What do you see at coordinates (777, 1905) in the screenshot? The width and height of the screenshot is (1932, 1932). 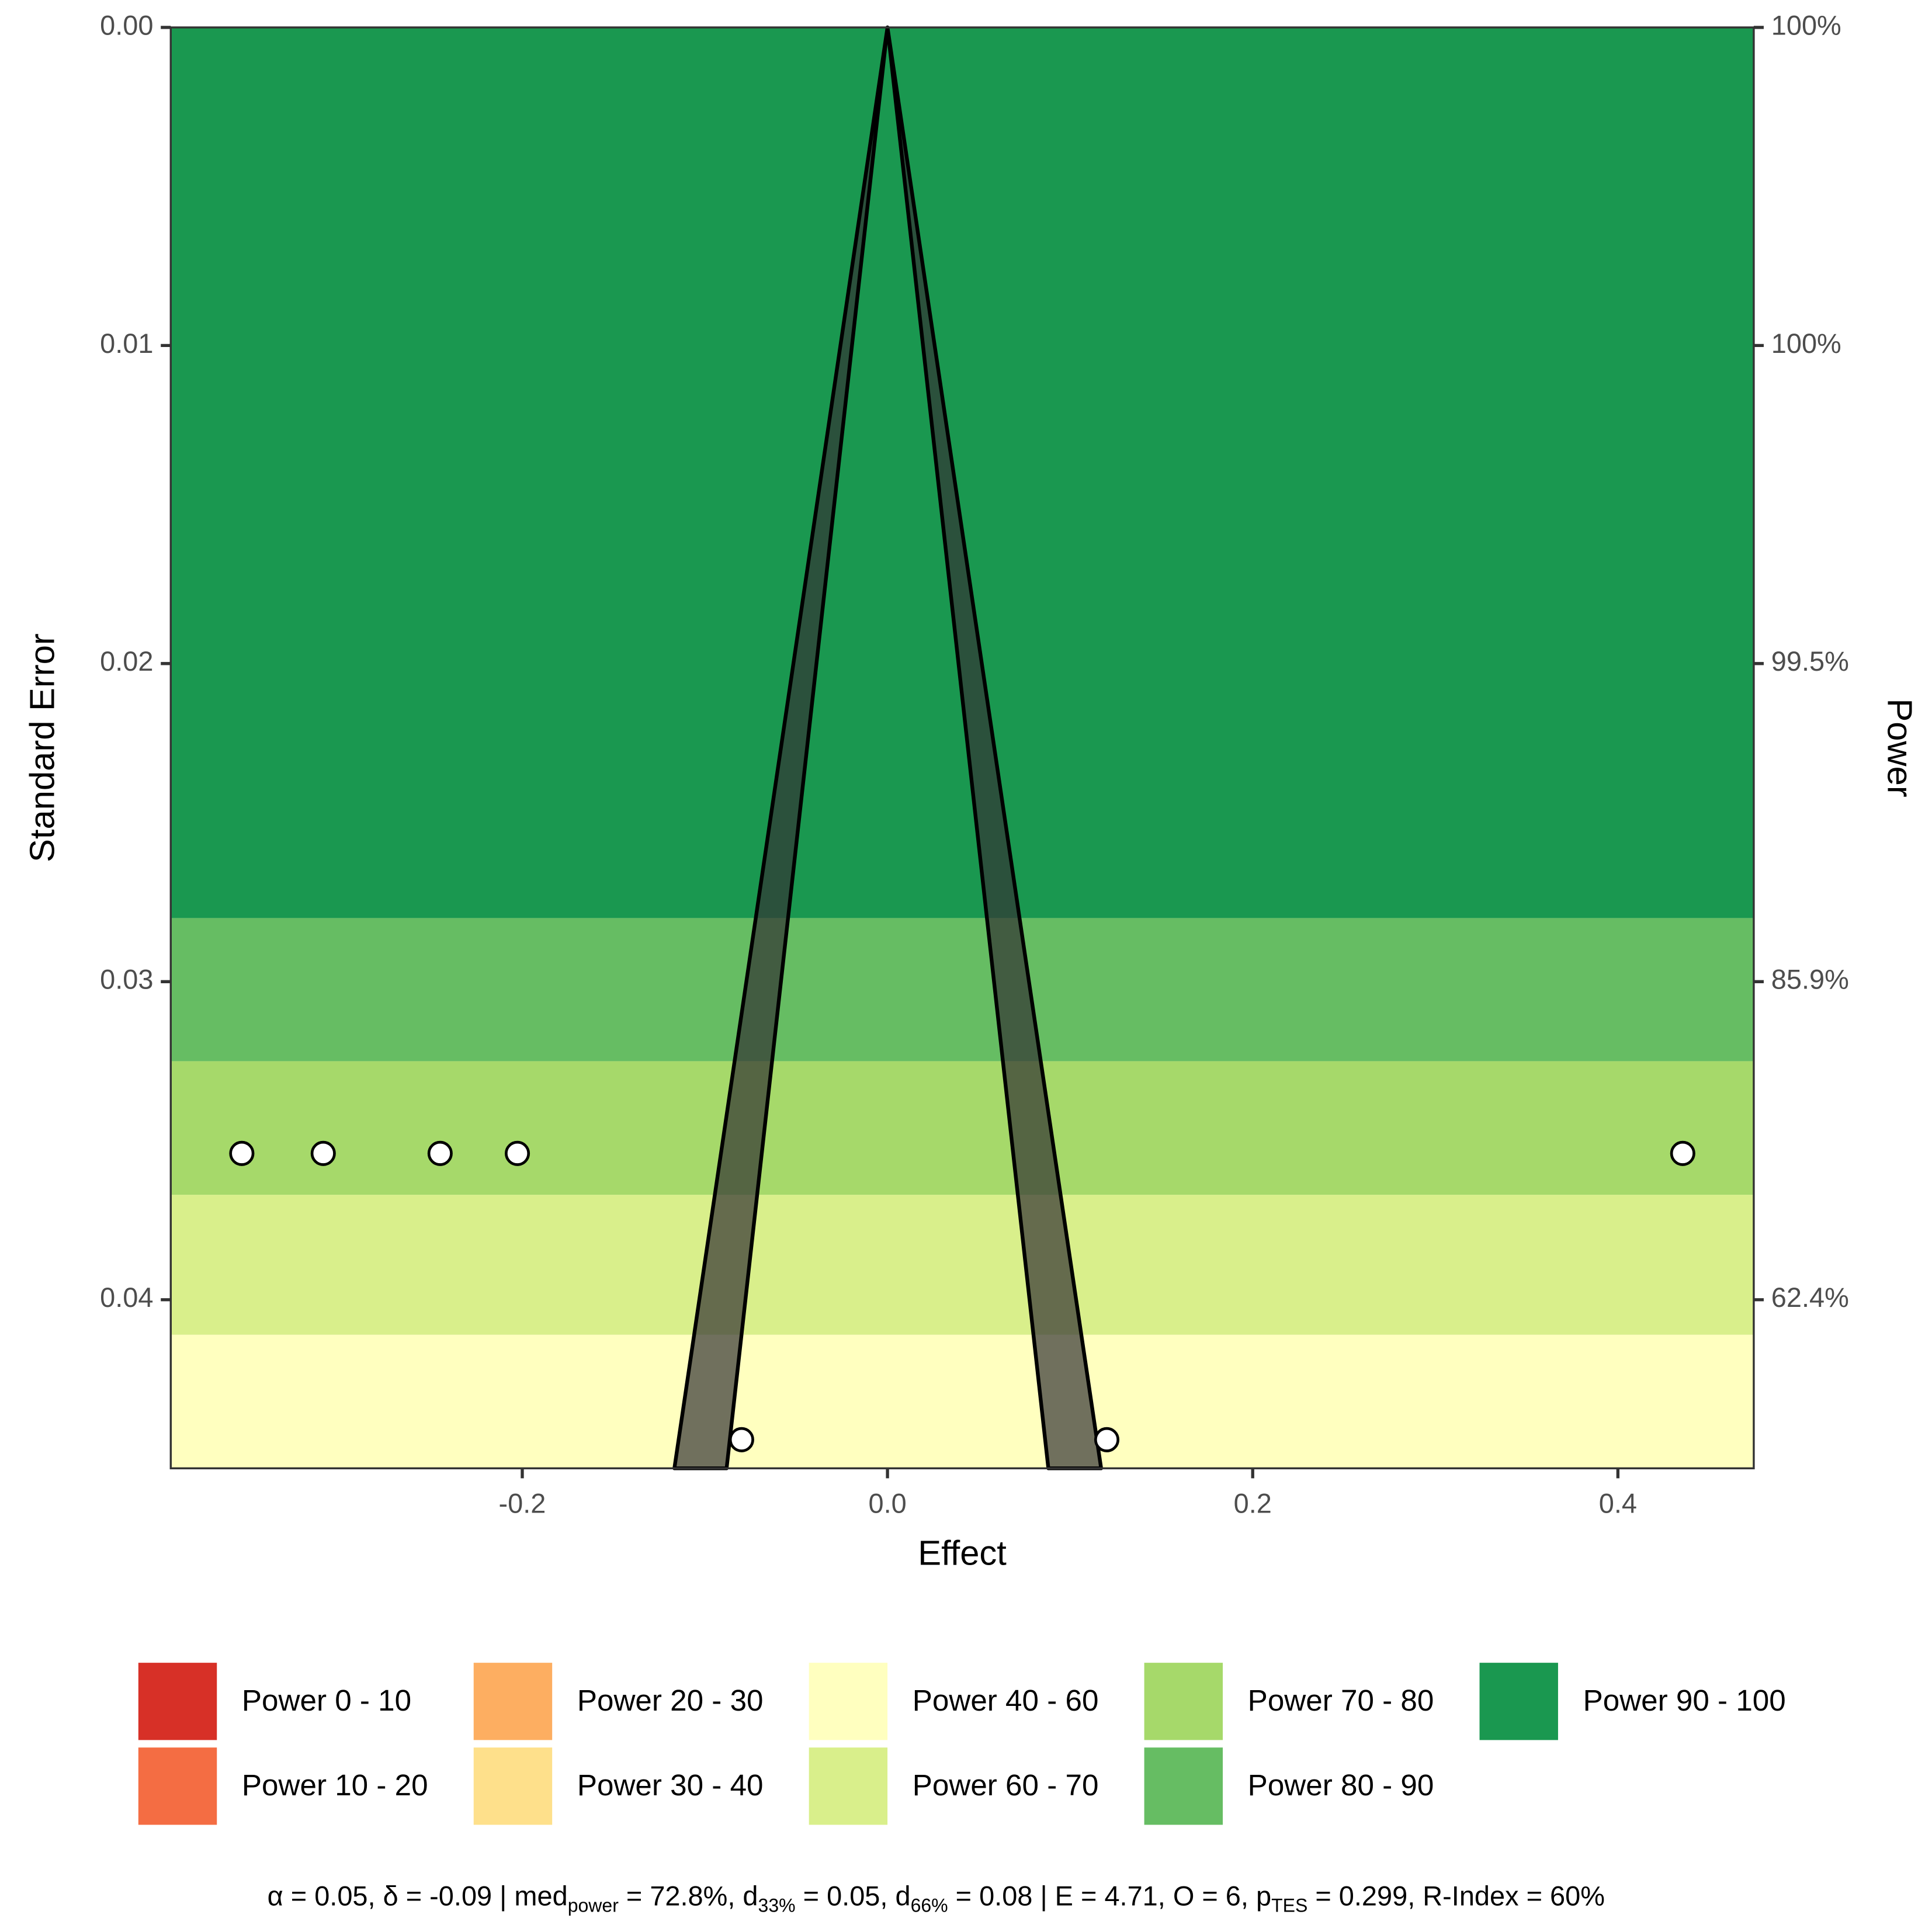 I see `caption-subscript: 33%` at bounding box center [777, 1905].